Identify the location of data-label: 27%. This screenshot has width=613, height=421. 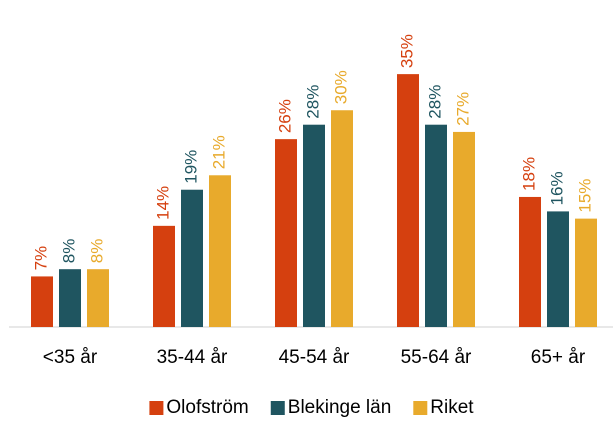
(462, 109).